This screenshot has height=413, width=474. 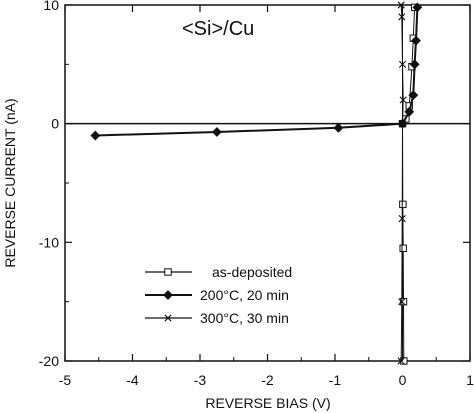 I want to click on legend-label: as-deposited, so click(x=252, y=272).